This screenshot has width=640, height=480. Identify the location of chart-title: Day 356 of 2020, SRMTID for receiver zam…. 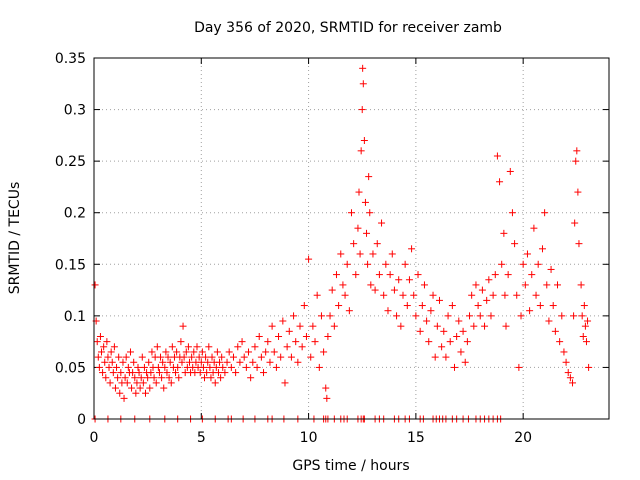
(348, 28).